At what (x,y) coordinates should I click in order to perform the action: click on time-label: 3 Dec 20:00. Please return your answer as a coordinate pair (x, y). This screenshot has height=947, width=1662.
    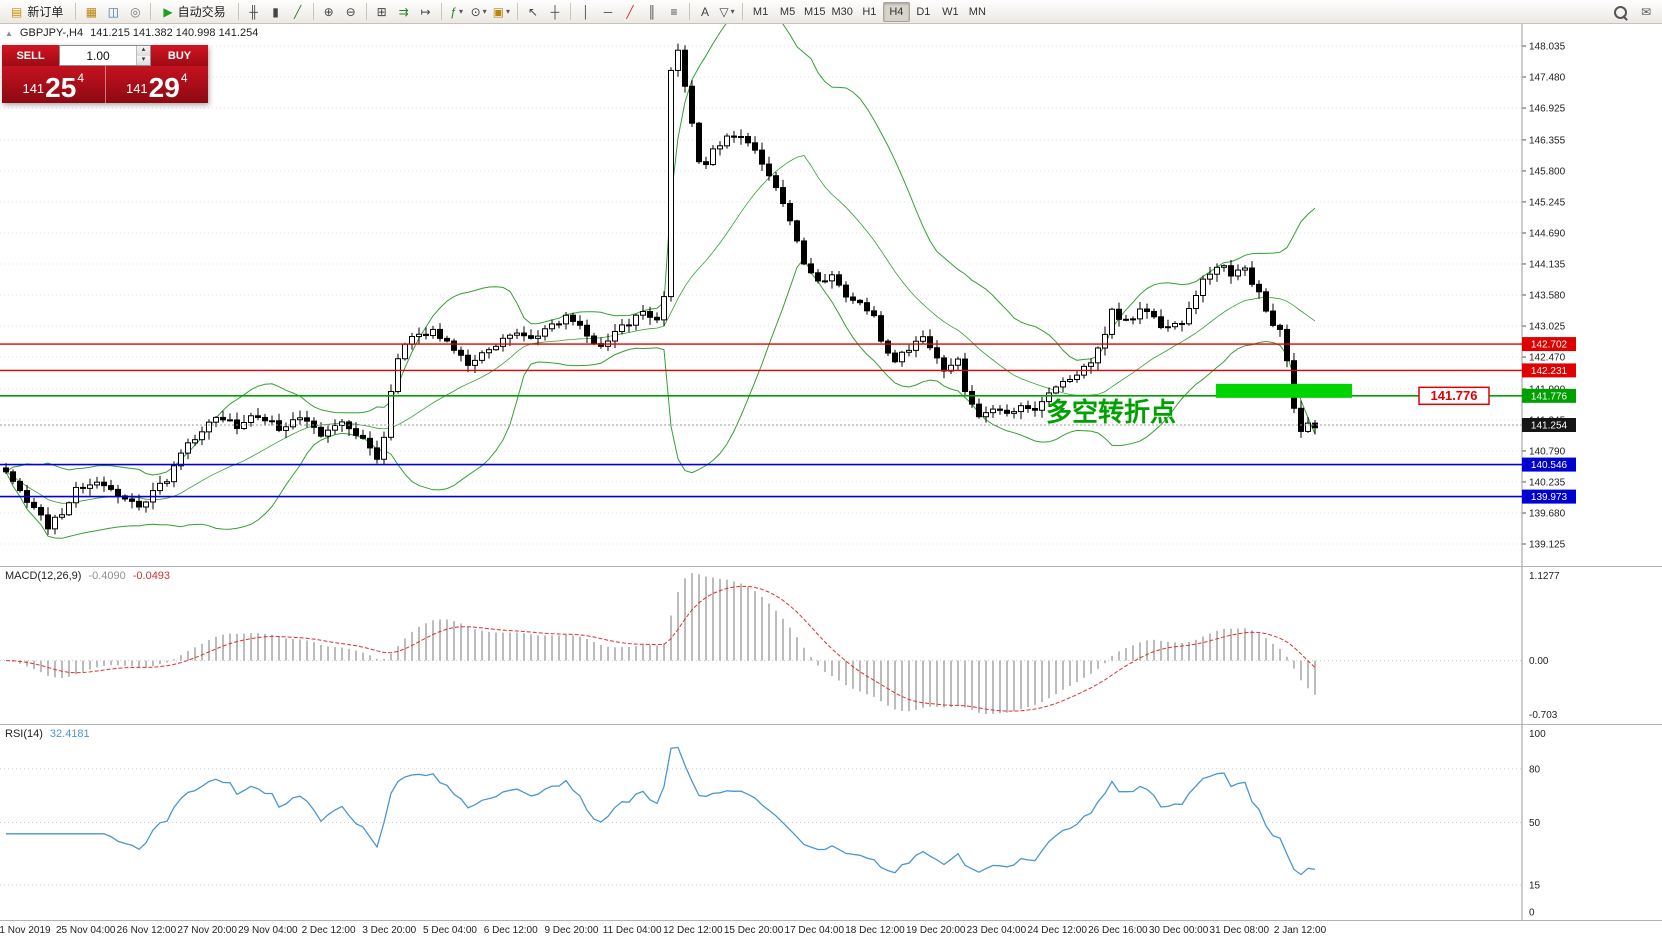
    Looking at the image, I should click on (389, 930).